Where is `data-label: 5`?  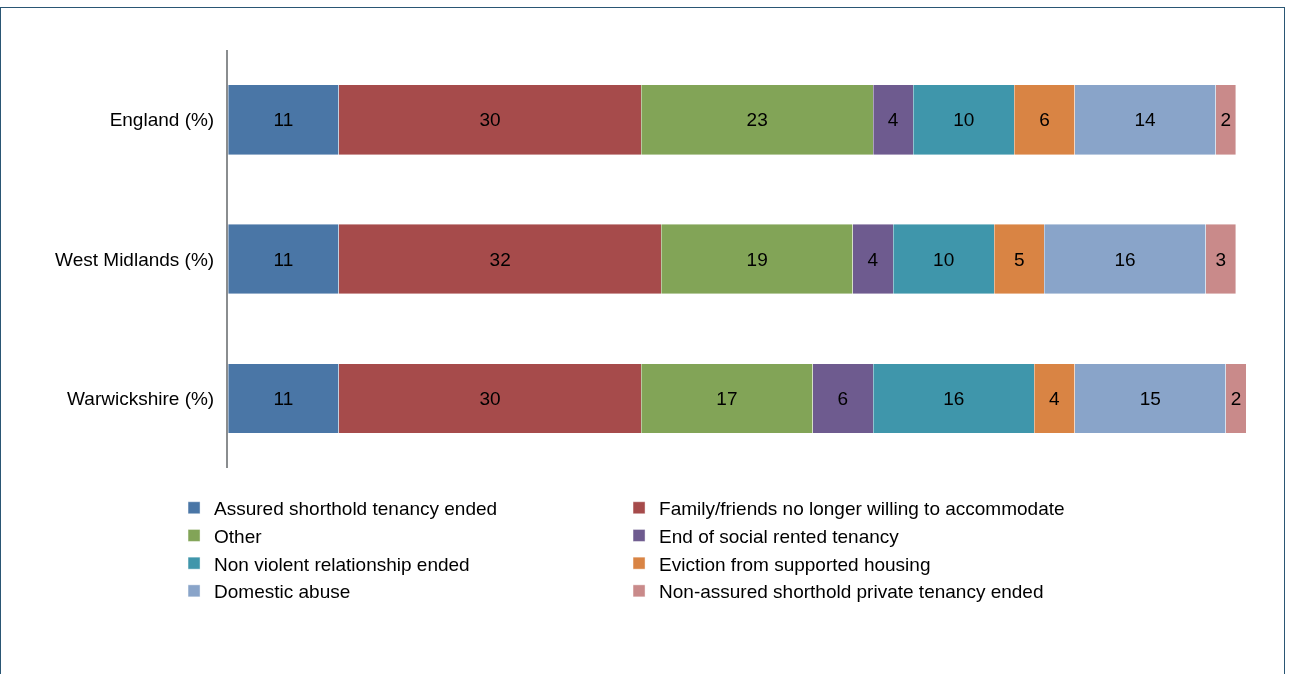
data-label: 5 is located at coordinates (1019, 259).